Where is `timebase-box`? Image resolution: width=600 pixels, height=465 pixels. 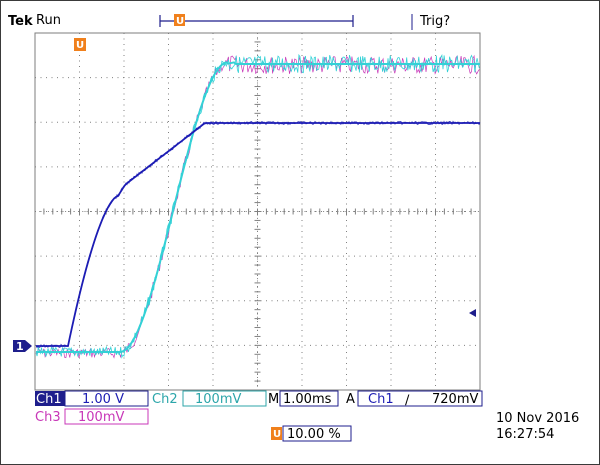 timebase-box is located at coordinates (309, 398).